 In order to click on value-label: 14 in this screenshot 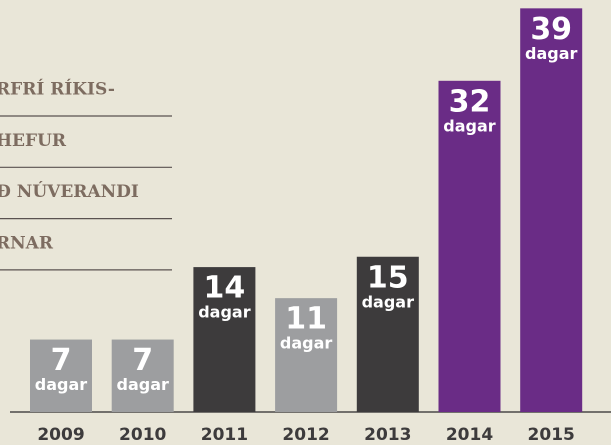, I will do `click(225, 288)`.